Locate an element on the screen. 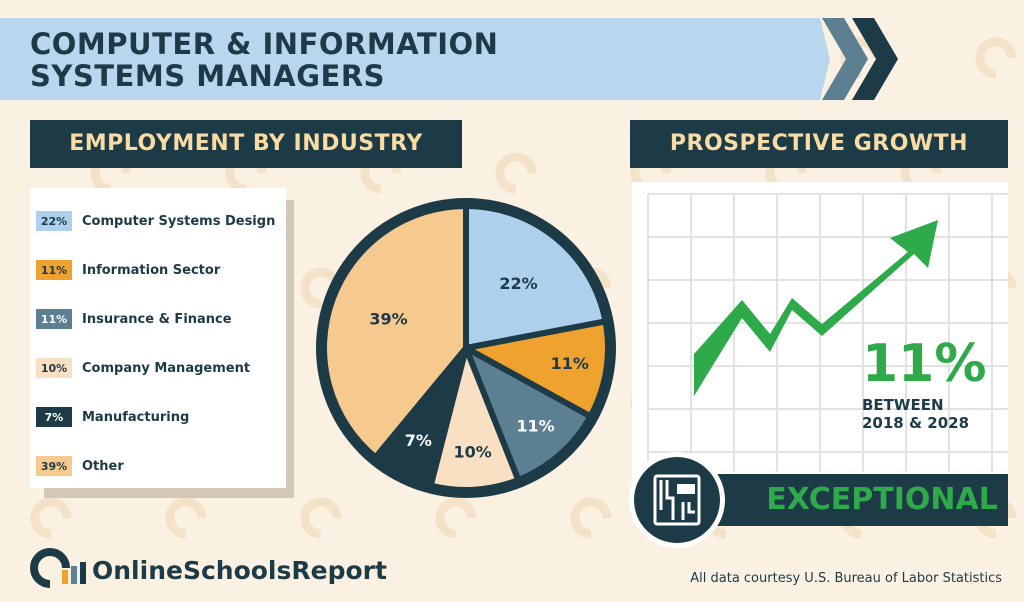 The width and height of the screenshot is (1024, 602). title-line-2: SYSTEMS MANAGERS is located at coordinates (208, 76).